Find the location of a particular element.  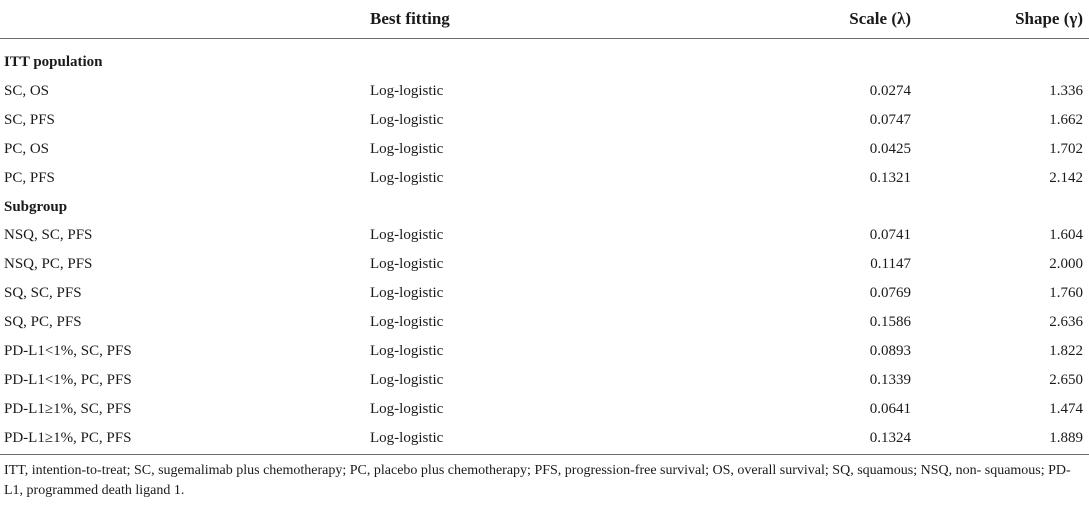

row-shape: 1.474 is located at coordinates (1066, 408).